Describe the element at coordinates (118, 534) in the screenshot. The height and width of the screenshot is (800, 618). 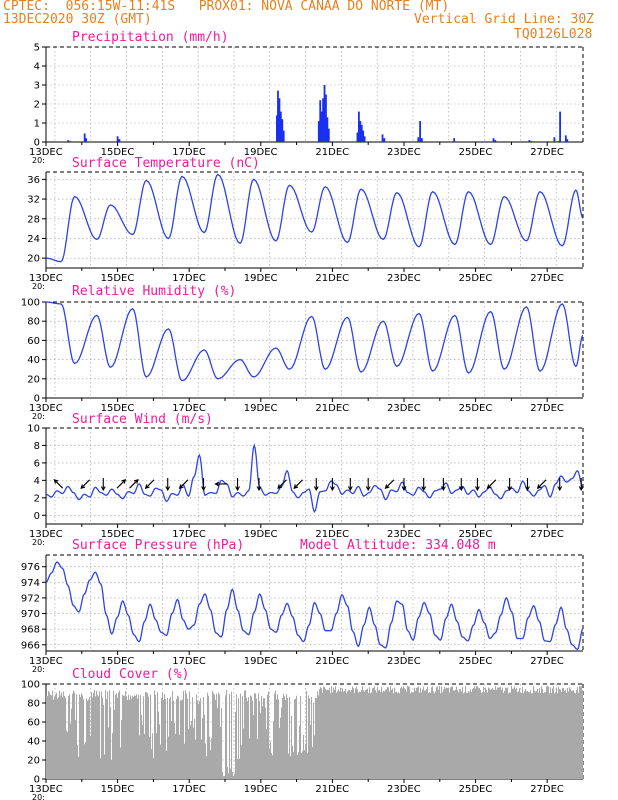
I see `x-tick-label: 15DEC` at that location.